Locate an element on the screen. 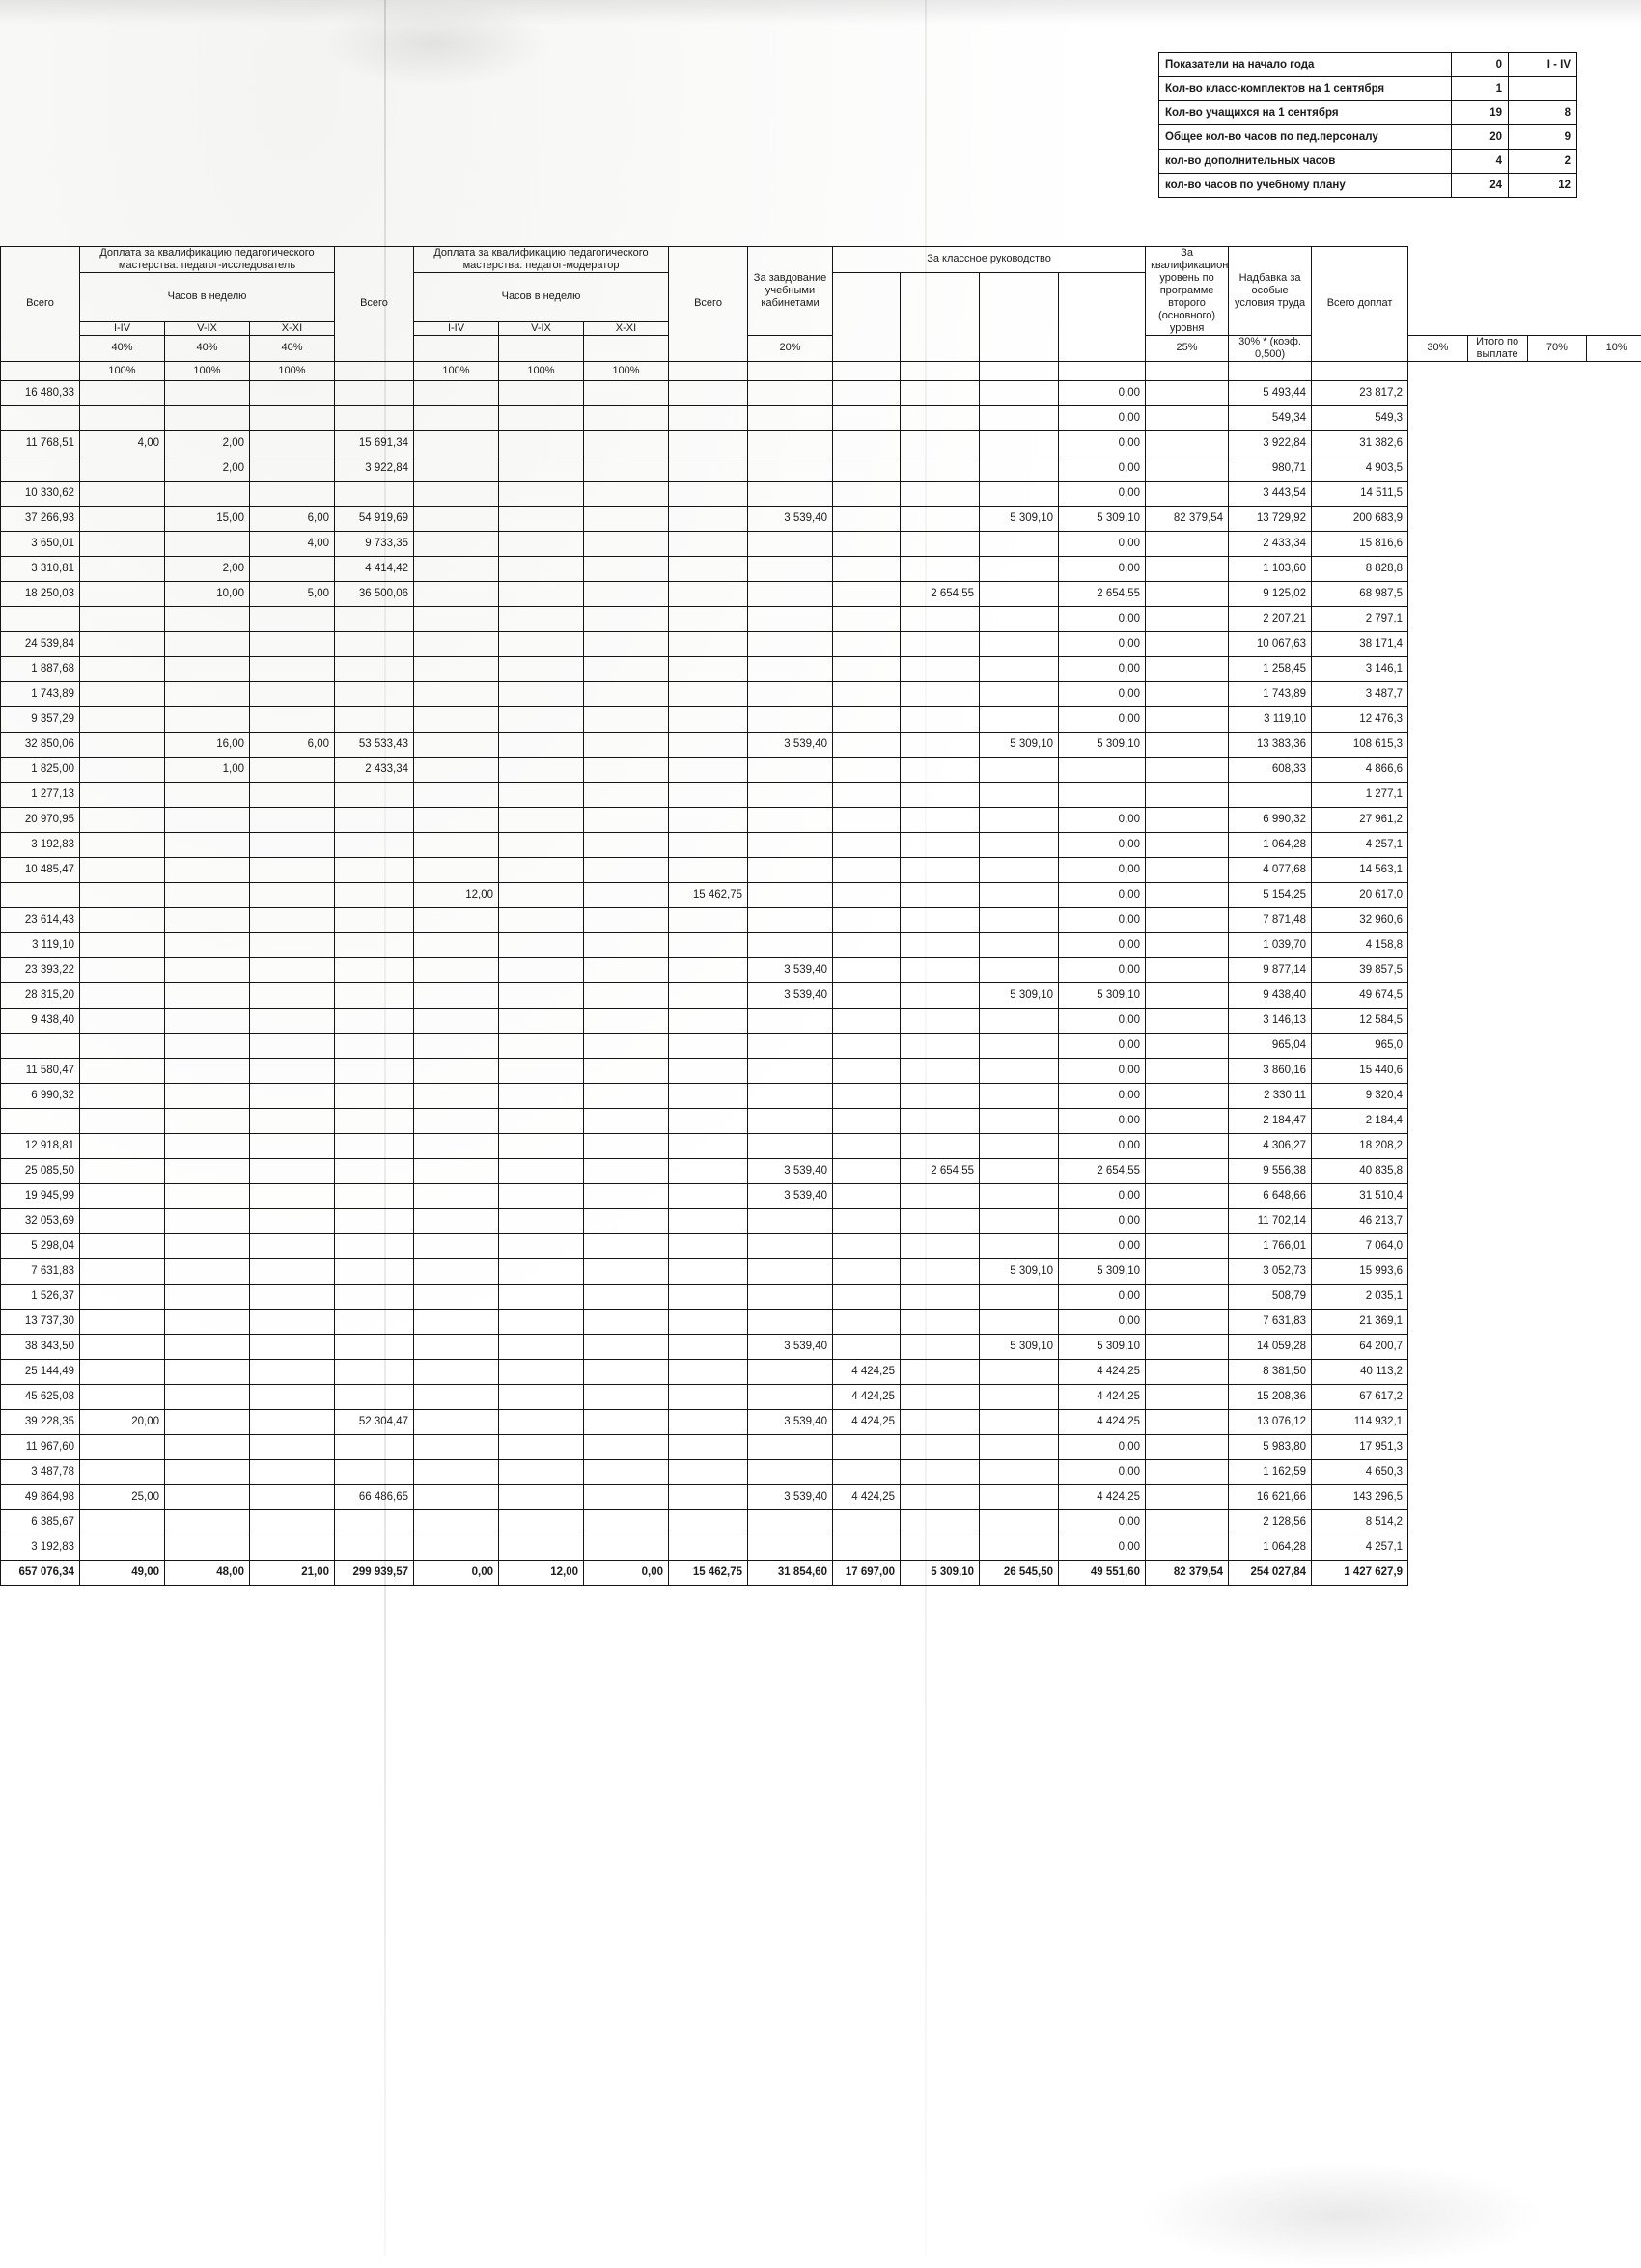 This screenshot has width=1641, height=2268. cell-grand: 4 650,3 is located at coordinates (1360, 1471).